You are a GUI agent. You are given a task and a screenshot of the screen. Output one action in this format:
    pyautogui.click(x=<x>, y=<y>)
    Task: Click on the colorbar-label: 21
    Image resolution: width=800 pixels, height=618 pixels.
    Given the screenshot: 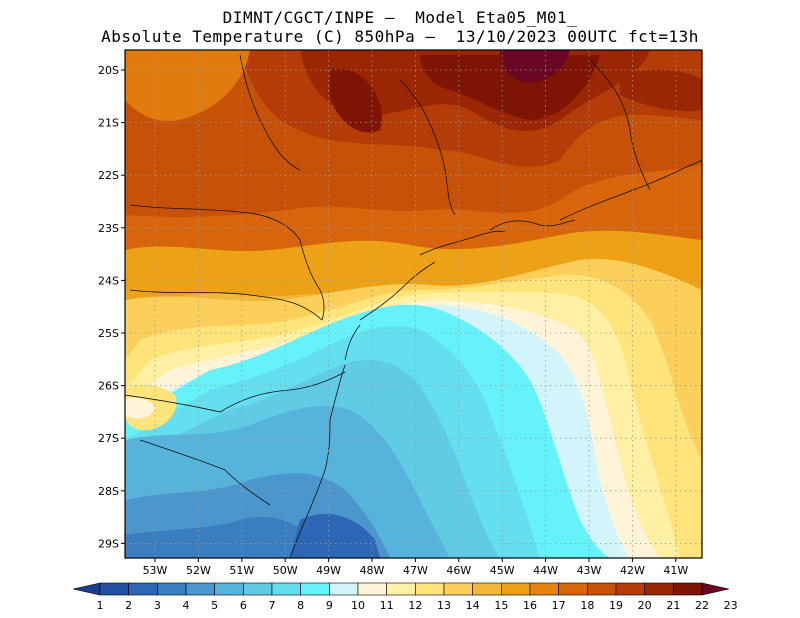 What is the action you would take?
    pyautogui.click(x=673, y=605)
    